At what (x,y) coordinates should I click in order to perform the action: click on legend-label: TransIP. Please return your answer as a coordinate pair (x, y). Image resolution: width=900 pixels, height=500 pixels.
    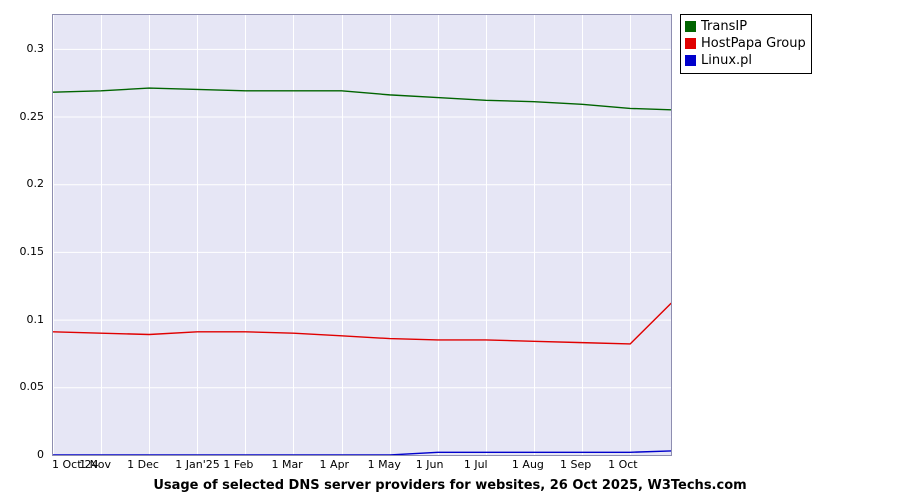
    Looking at the image, I should click on (724, 26).